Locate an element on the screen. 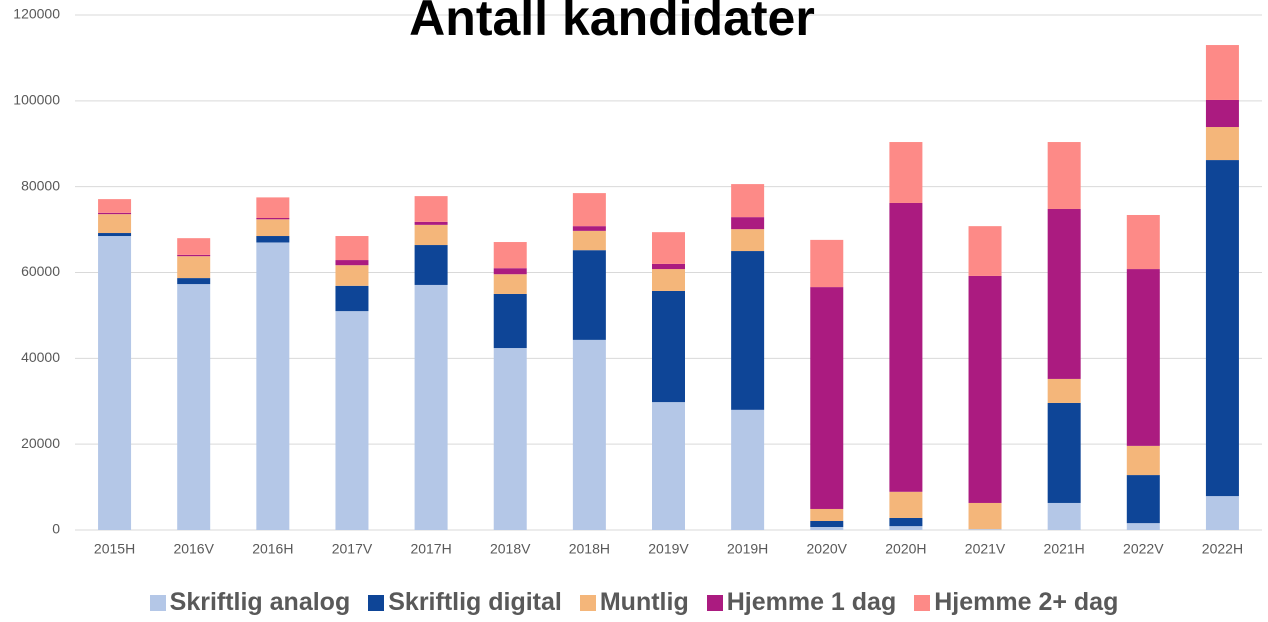  x-tick-label: 2016H is located at coordinates (272, 549).